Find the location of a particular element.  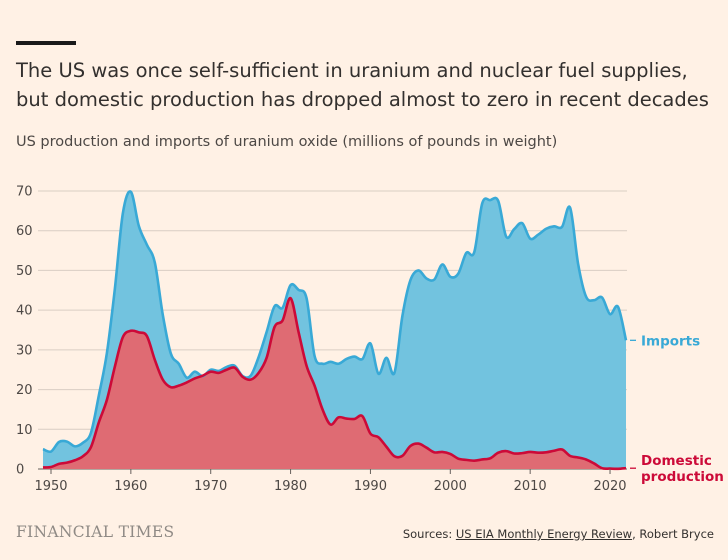

y-tick-label: 30 is located at coordinates (24, 350).